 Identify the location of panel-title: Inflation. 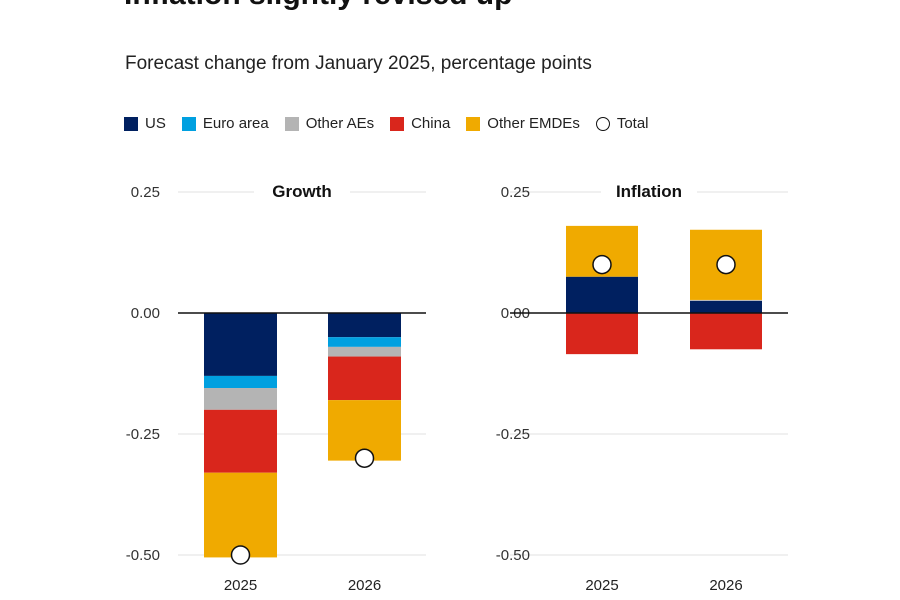
(649, 191).